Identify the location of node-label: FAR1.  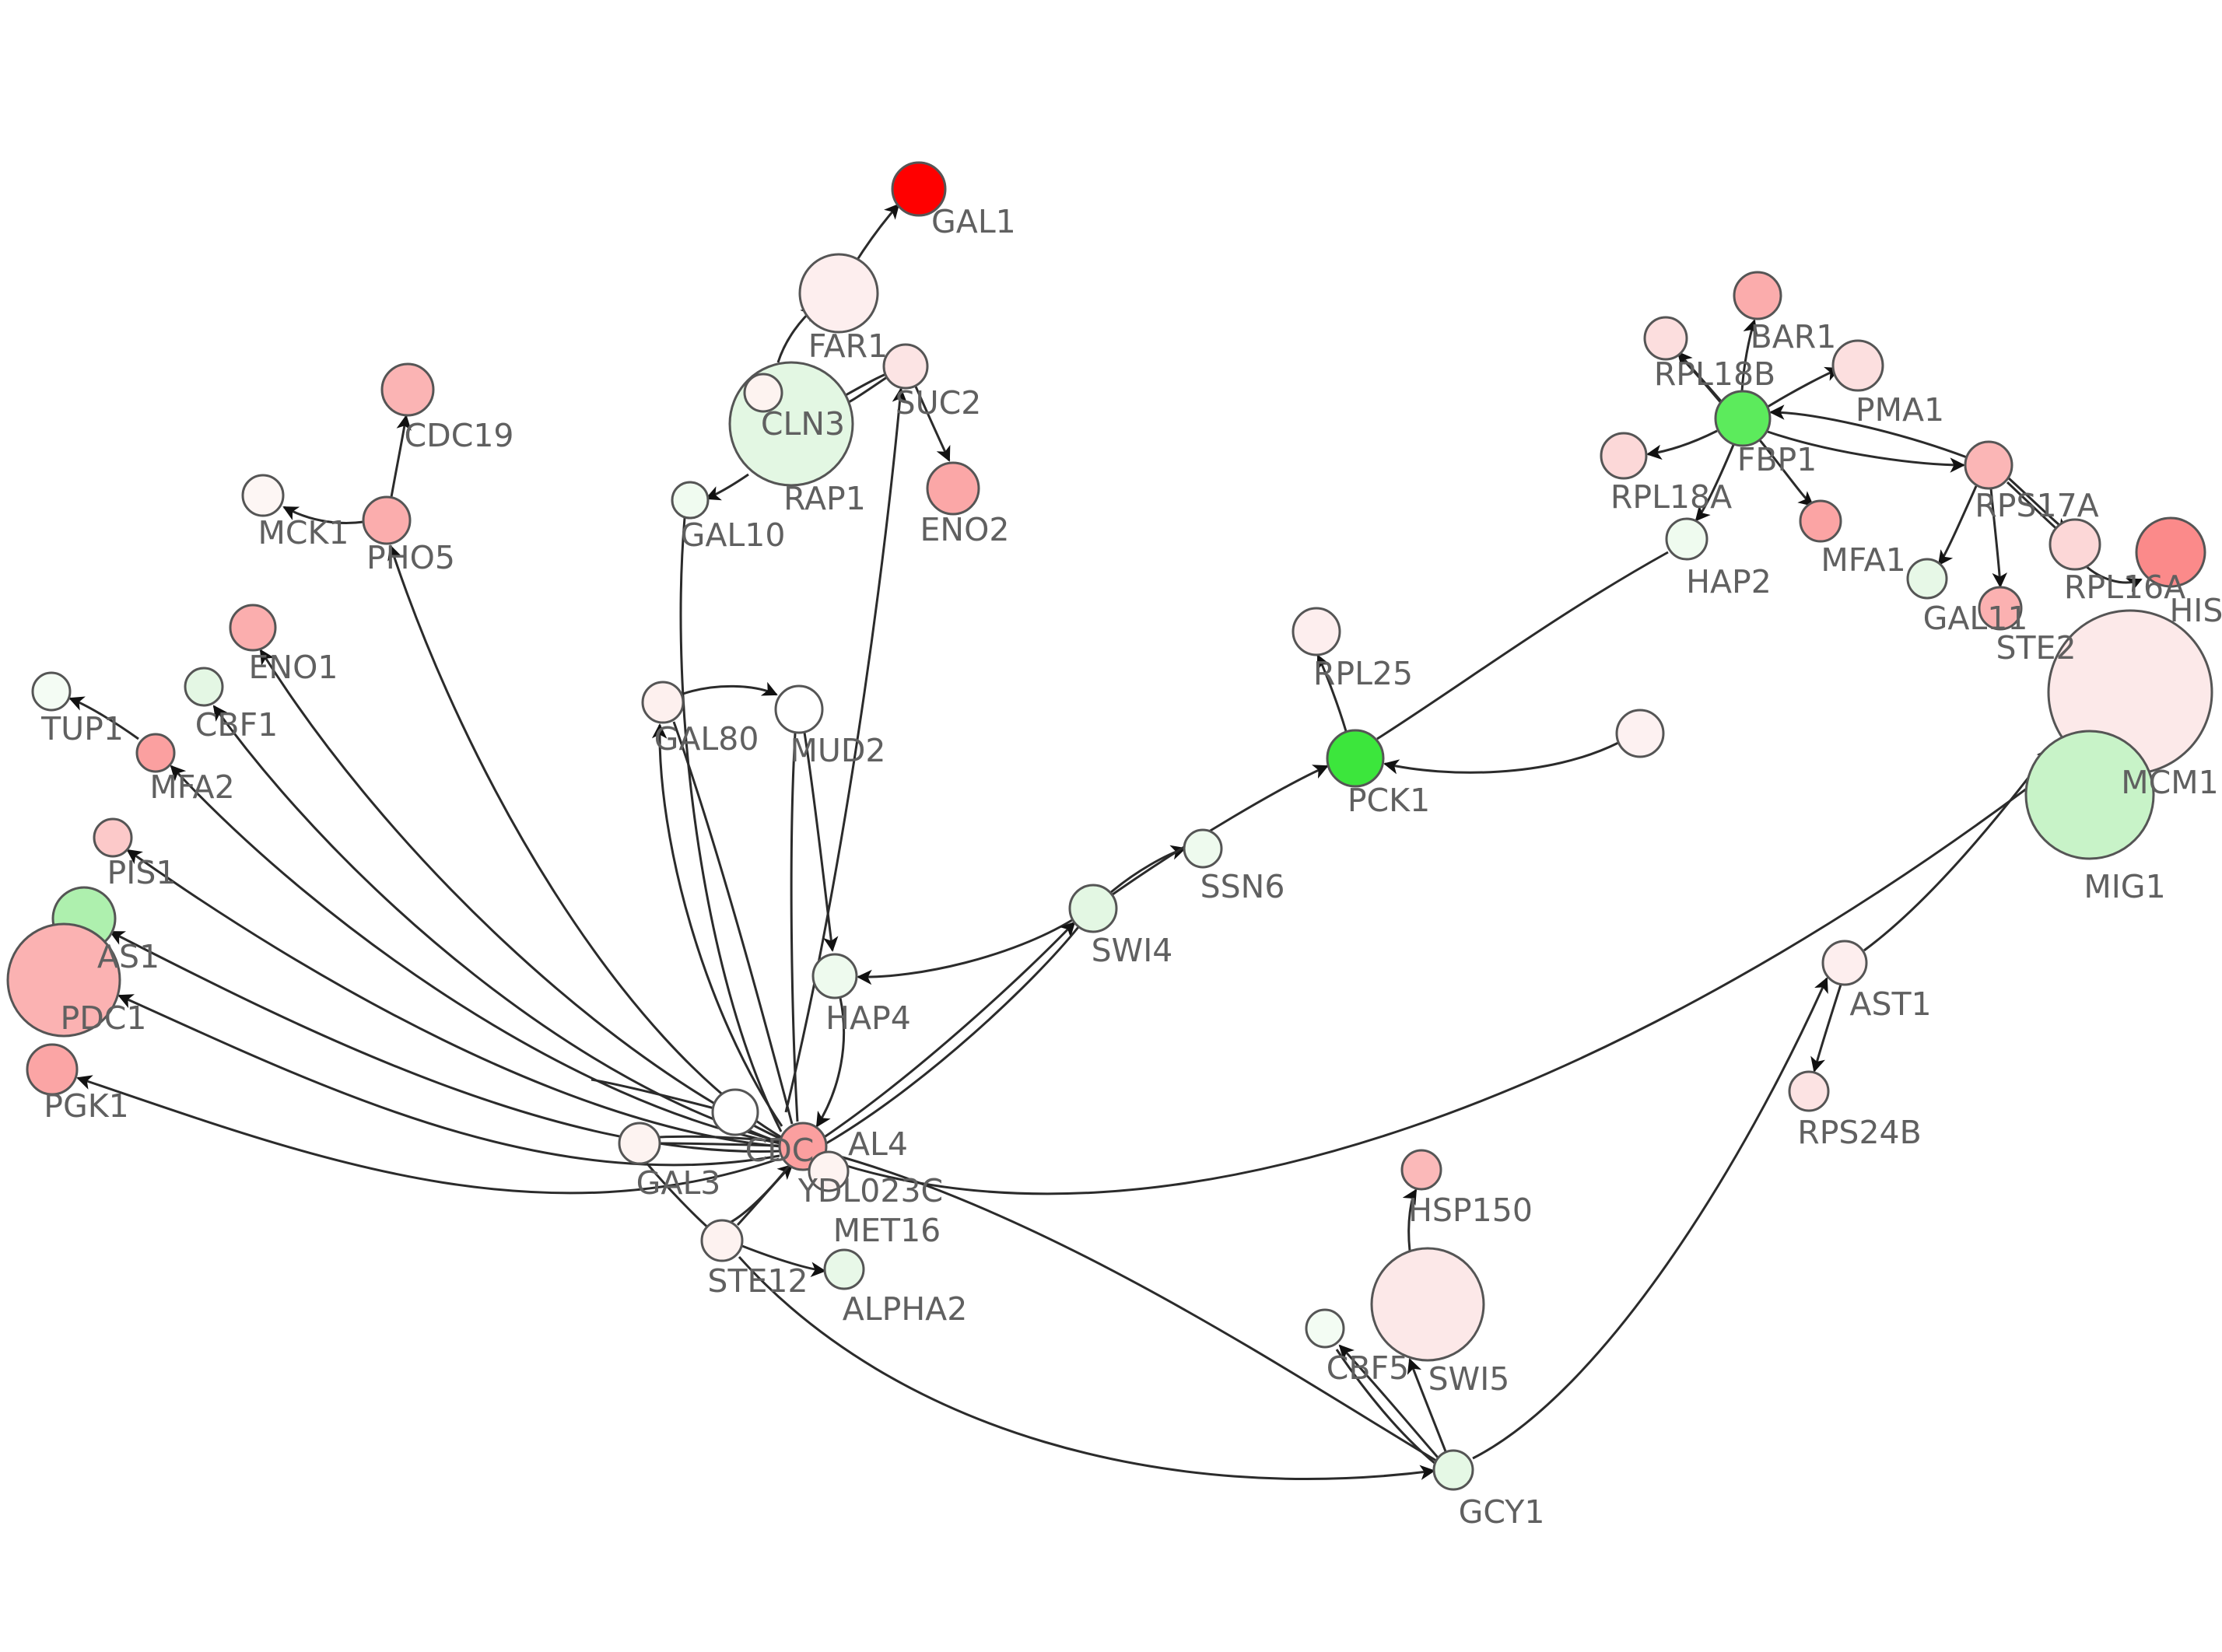
(848, 346).